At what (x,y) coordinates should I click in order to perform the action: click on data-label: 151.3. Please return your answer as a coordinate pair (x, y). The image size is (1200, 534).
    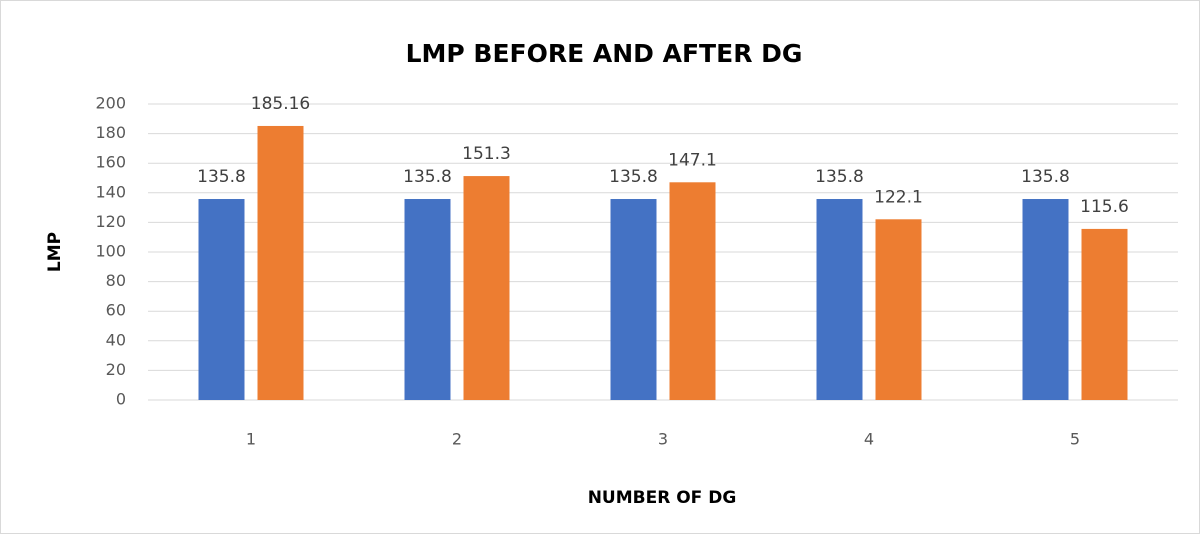
    Looking at the image, I should click on (486, 154).